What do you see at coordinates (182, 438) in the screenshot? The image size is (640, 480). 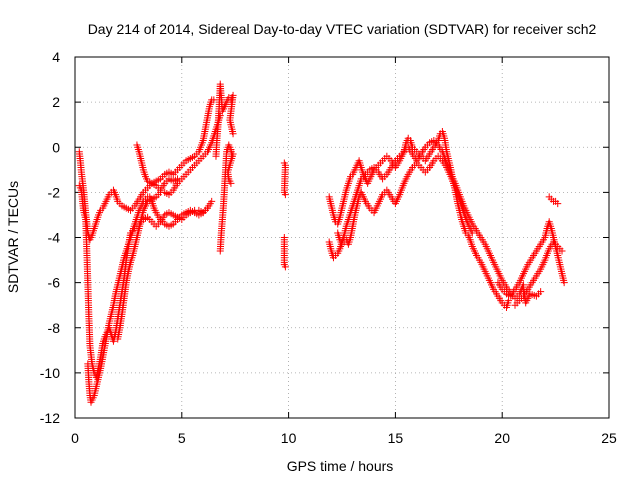 I see `x-tick-label: 5` at bounding box center [182, 438].